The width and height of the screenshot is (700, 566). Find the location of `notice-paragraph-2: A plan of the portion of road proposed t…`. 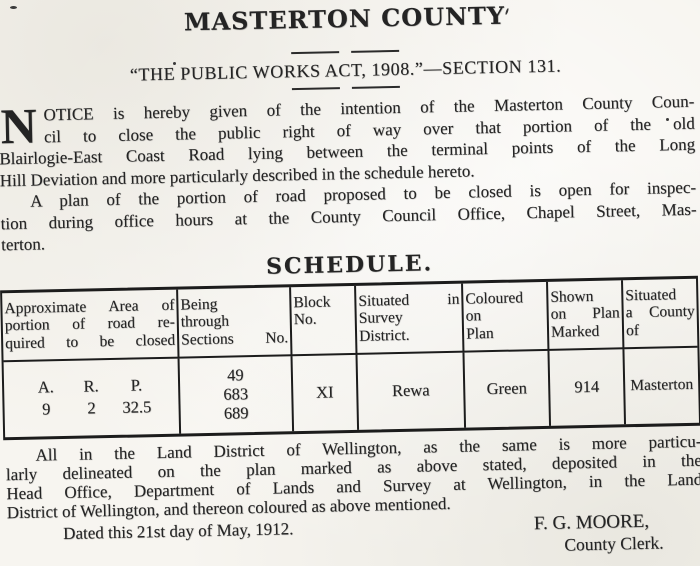

notice-paragraph-2: A plan of the portion of road proposed t… is located at coordinates (348, 216).